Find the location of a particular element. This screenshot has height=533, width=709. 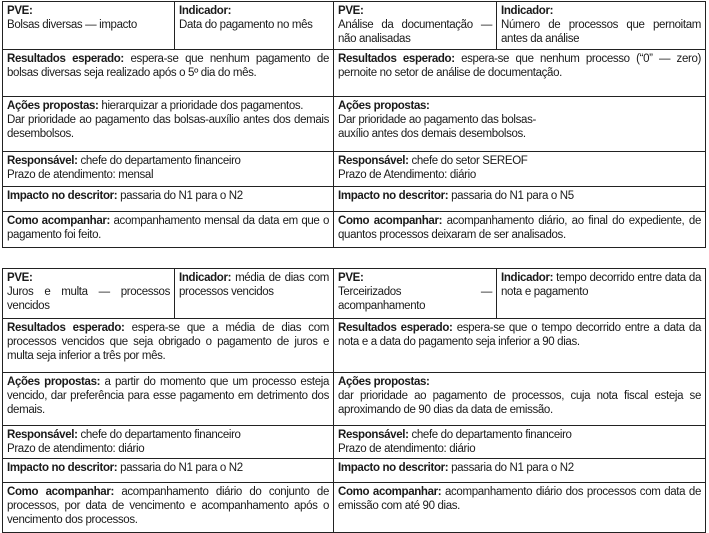

pve-value: Juros e multa — processos vencidos is located at coordinates (88, 299).